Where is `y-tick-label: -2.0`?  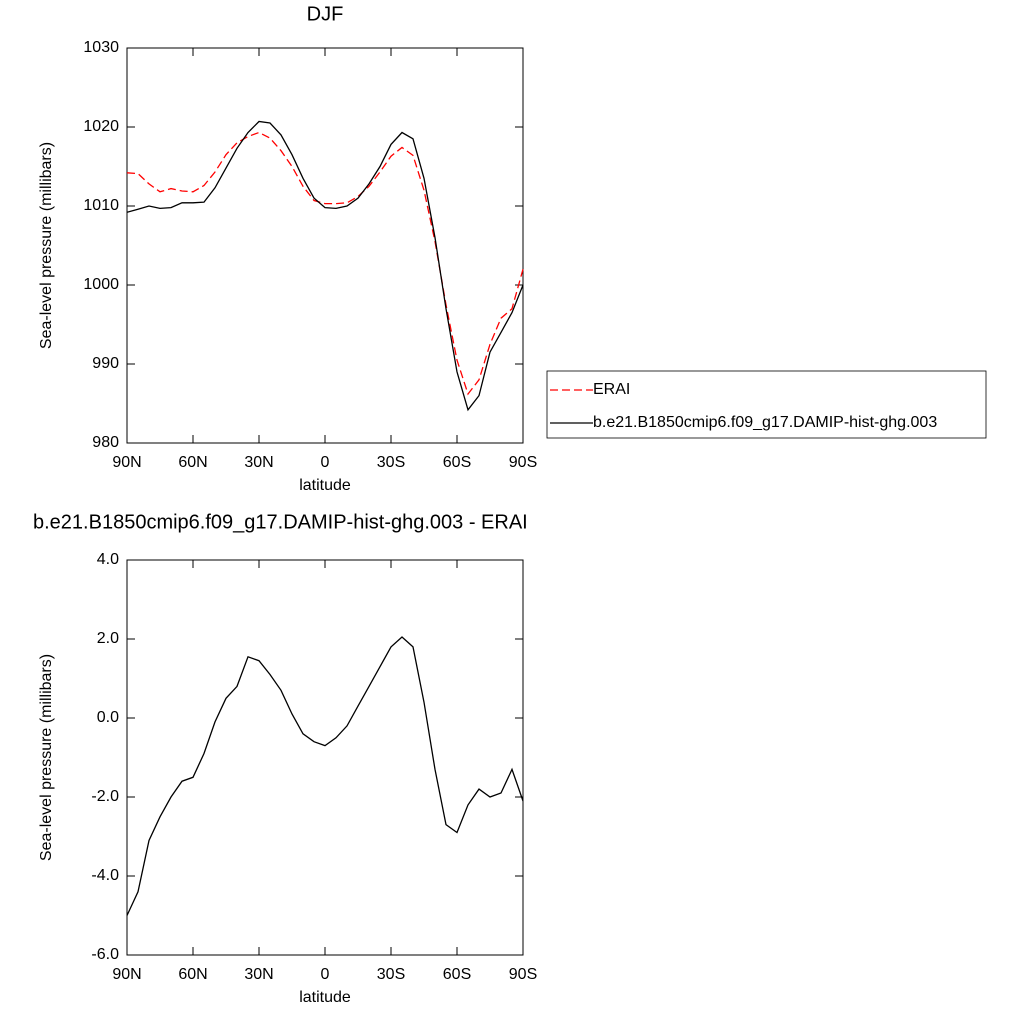
y-tick-label: -2.0 is located at coordinates (105, 796).